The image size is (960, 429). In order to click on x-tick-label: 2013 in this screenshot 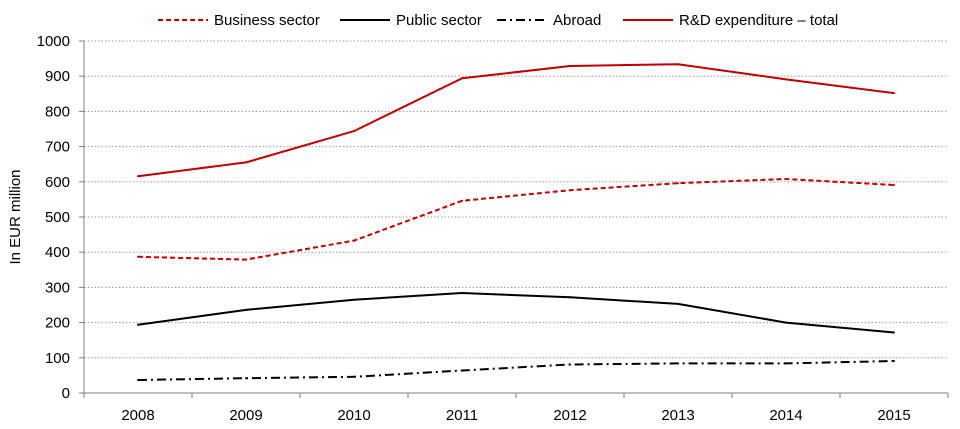, I will do `click(677, 415)`.